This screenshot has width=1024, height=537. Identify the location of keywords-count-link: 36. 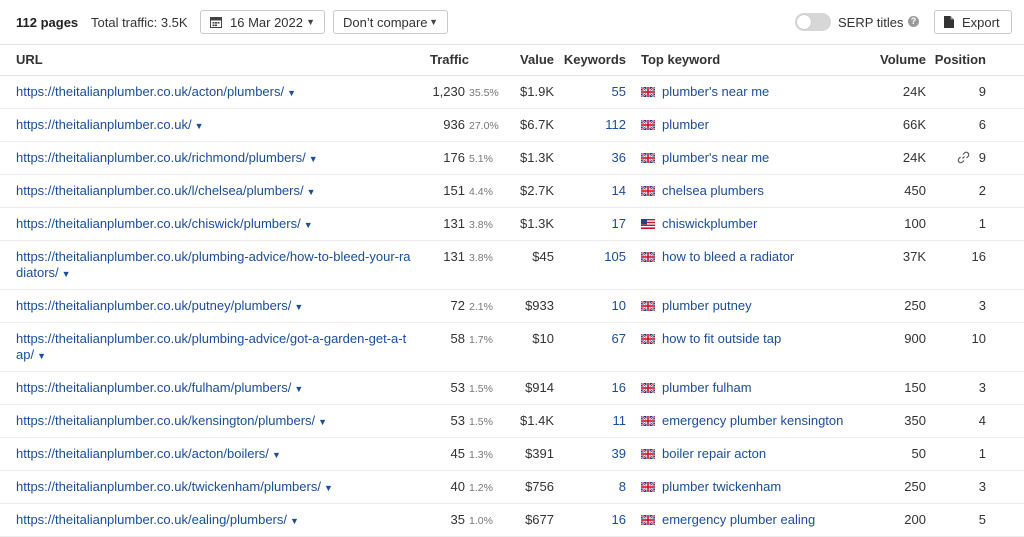
(618, 157).